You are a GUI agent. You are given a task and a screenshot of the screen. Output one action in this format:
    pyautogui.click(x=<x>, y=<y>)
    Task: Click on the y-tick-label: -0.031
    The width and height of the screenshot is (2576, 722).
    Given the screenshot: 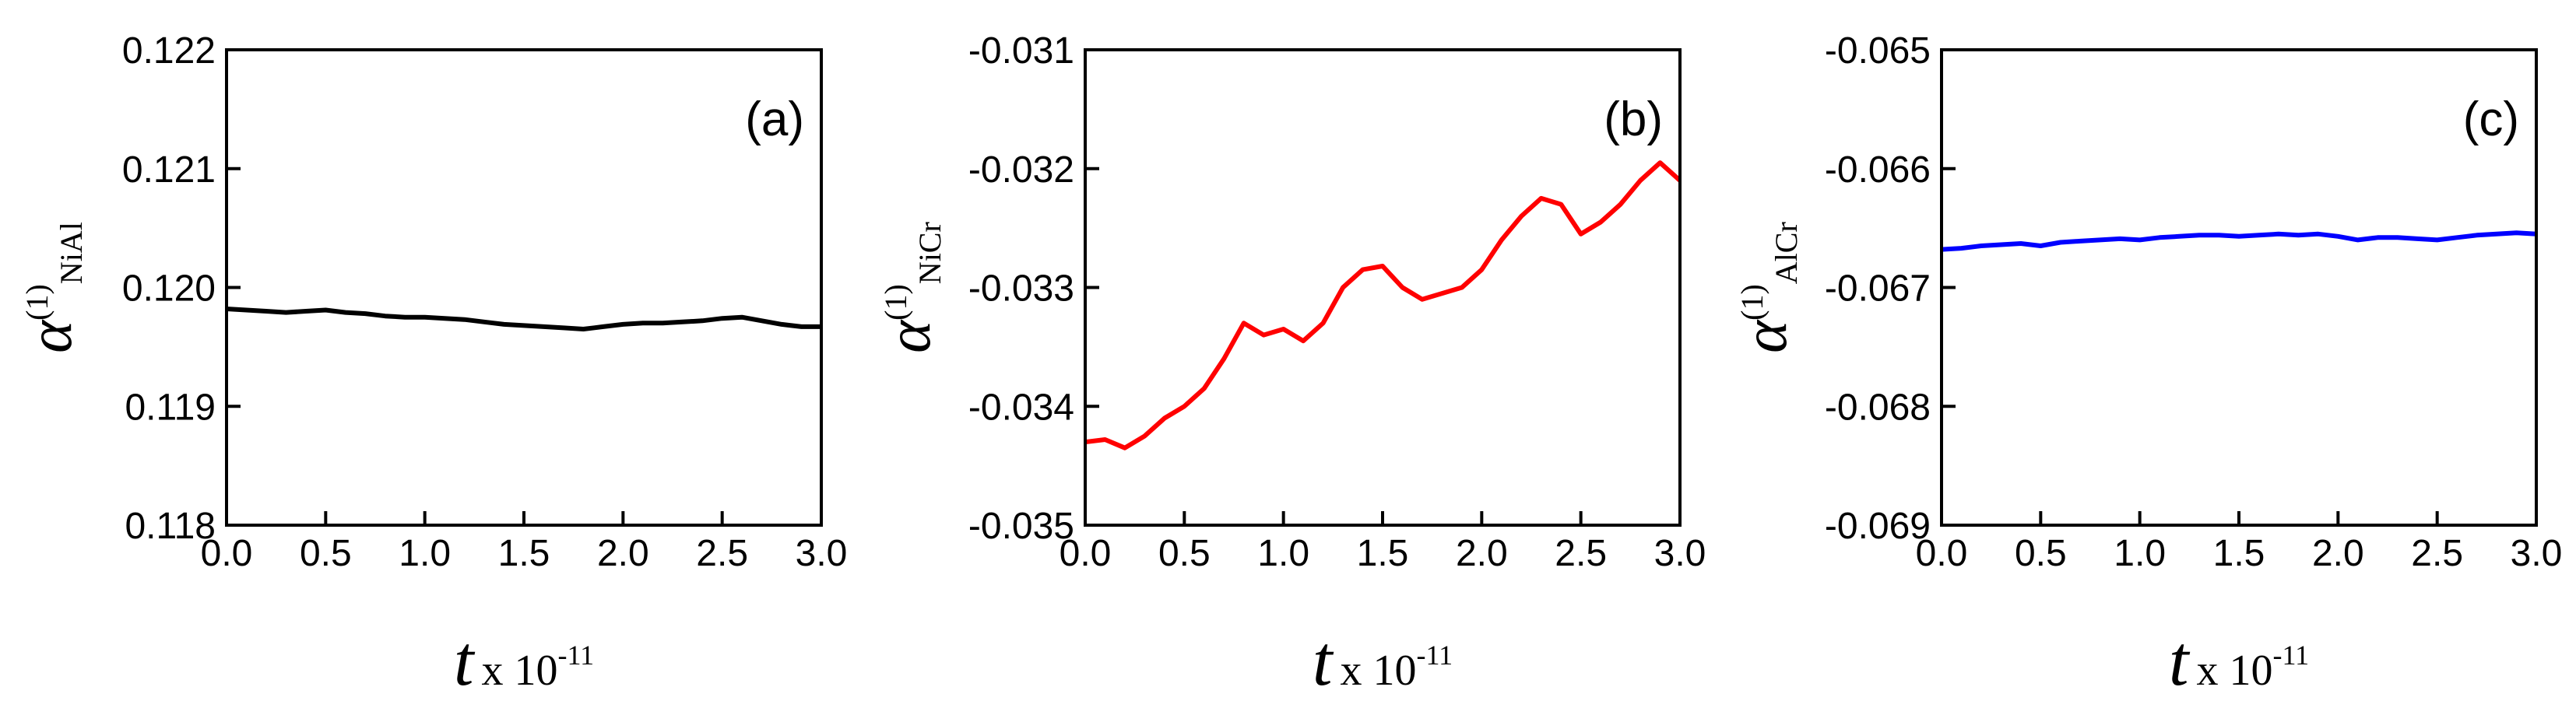 What is the action you would take?
    pyautogui.click(x=1021, y=51)
    